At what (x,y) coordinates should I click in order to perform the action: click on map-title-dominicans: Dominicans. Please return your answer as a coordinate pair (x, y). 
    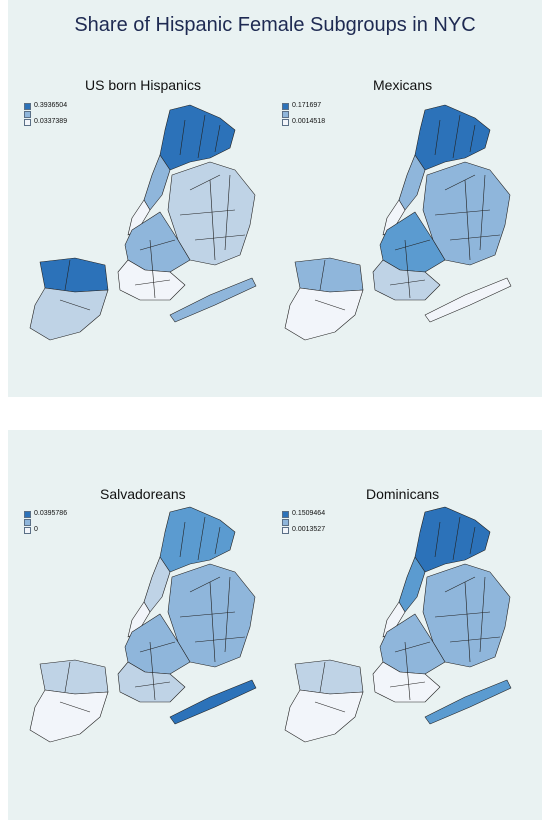
    Looking at the image, I should click on (403, 494).